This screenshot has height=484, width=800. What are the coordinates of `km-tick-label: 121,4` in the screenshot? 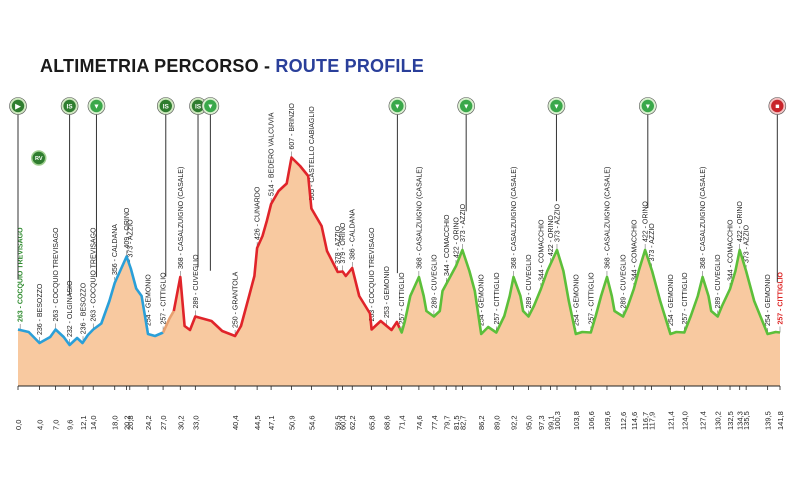 It's located at (670, 420).